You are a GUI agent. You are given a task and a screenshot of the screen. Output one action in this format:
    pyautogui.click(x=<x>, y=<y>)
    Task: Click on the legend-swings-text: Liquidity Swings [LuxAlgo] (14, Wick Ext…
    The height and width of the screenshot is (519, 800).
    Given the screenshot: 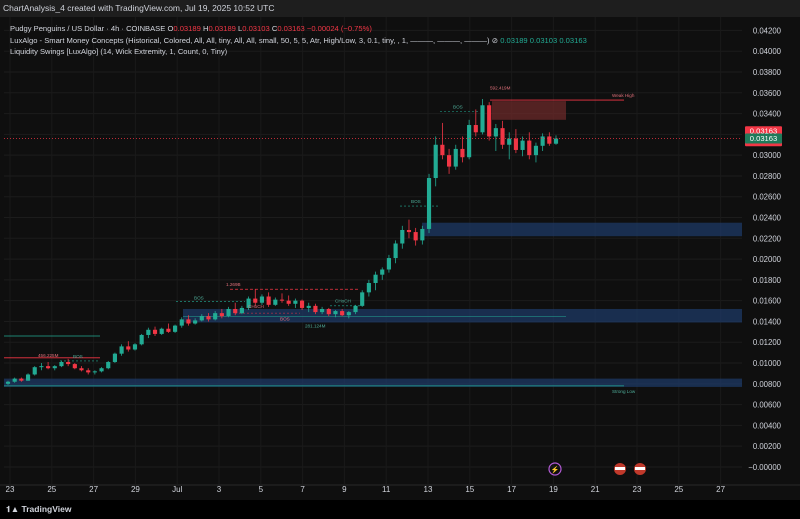 What is the action you would take?
    pyautogui.click(x=119, y=51)
    